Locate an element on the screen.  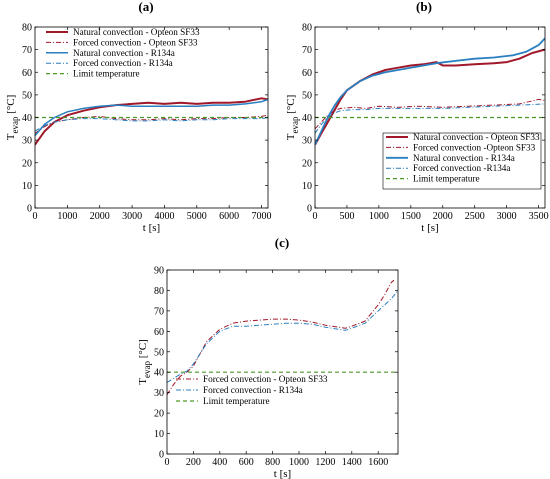
x-tick-label: 800 is located at coordinates (272, 462).